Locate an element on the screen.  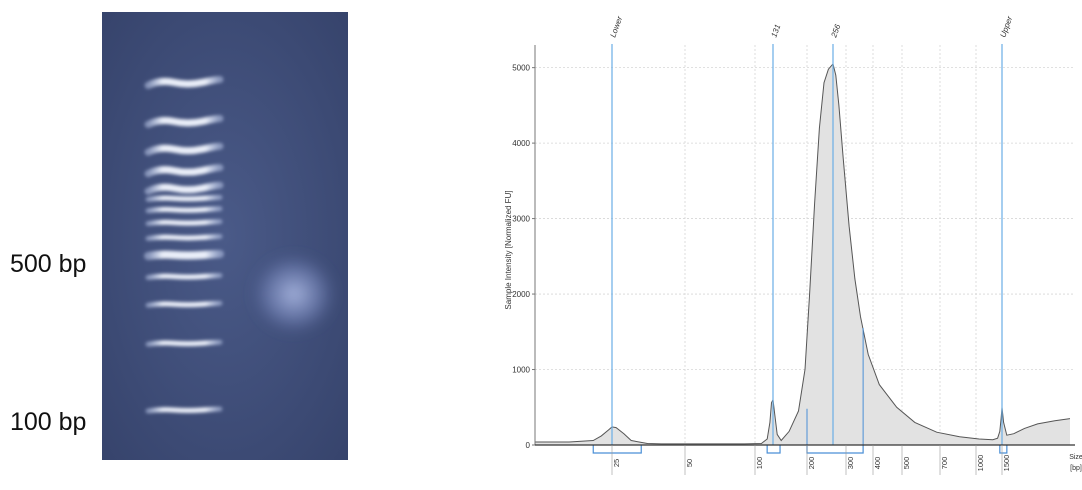
x-axis-unit: [bp] is located at coordinates (1076, 468).